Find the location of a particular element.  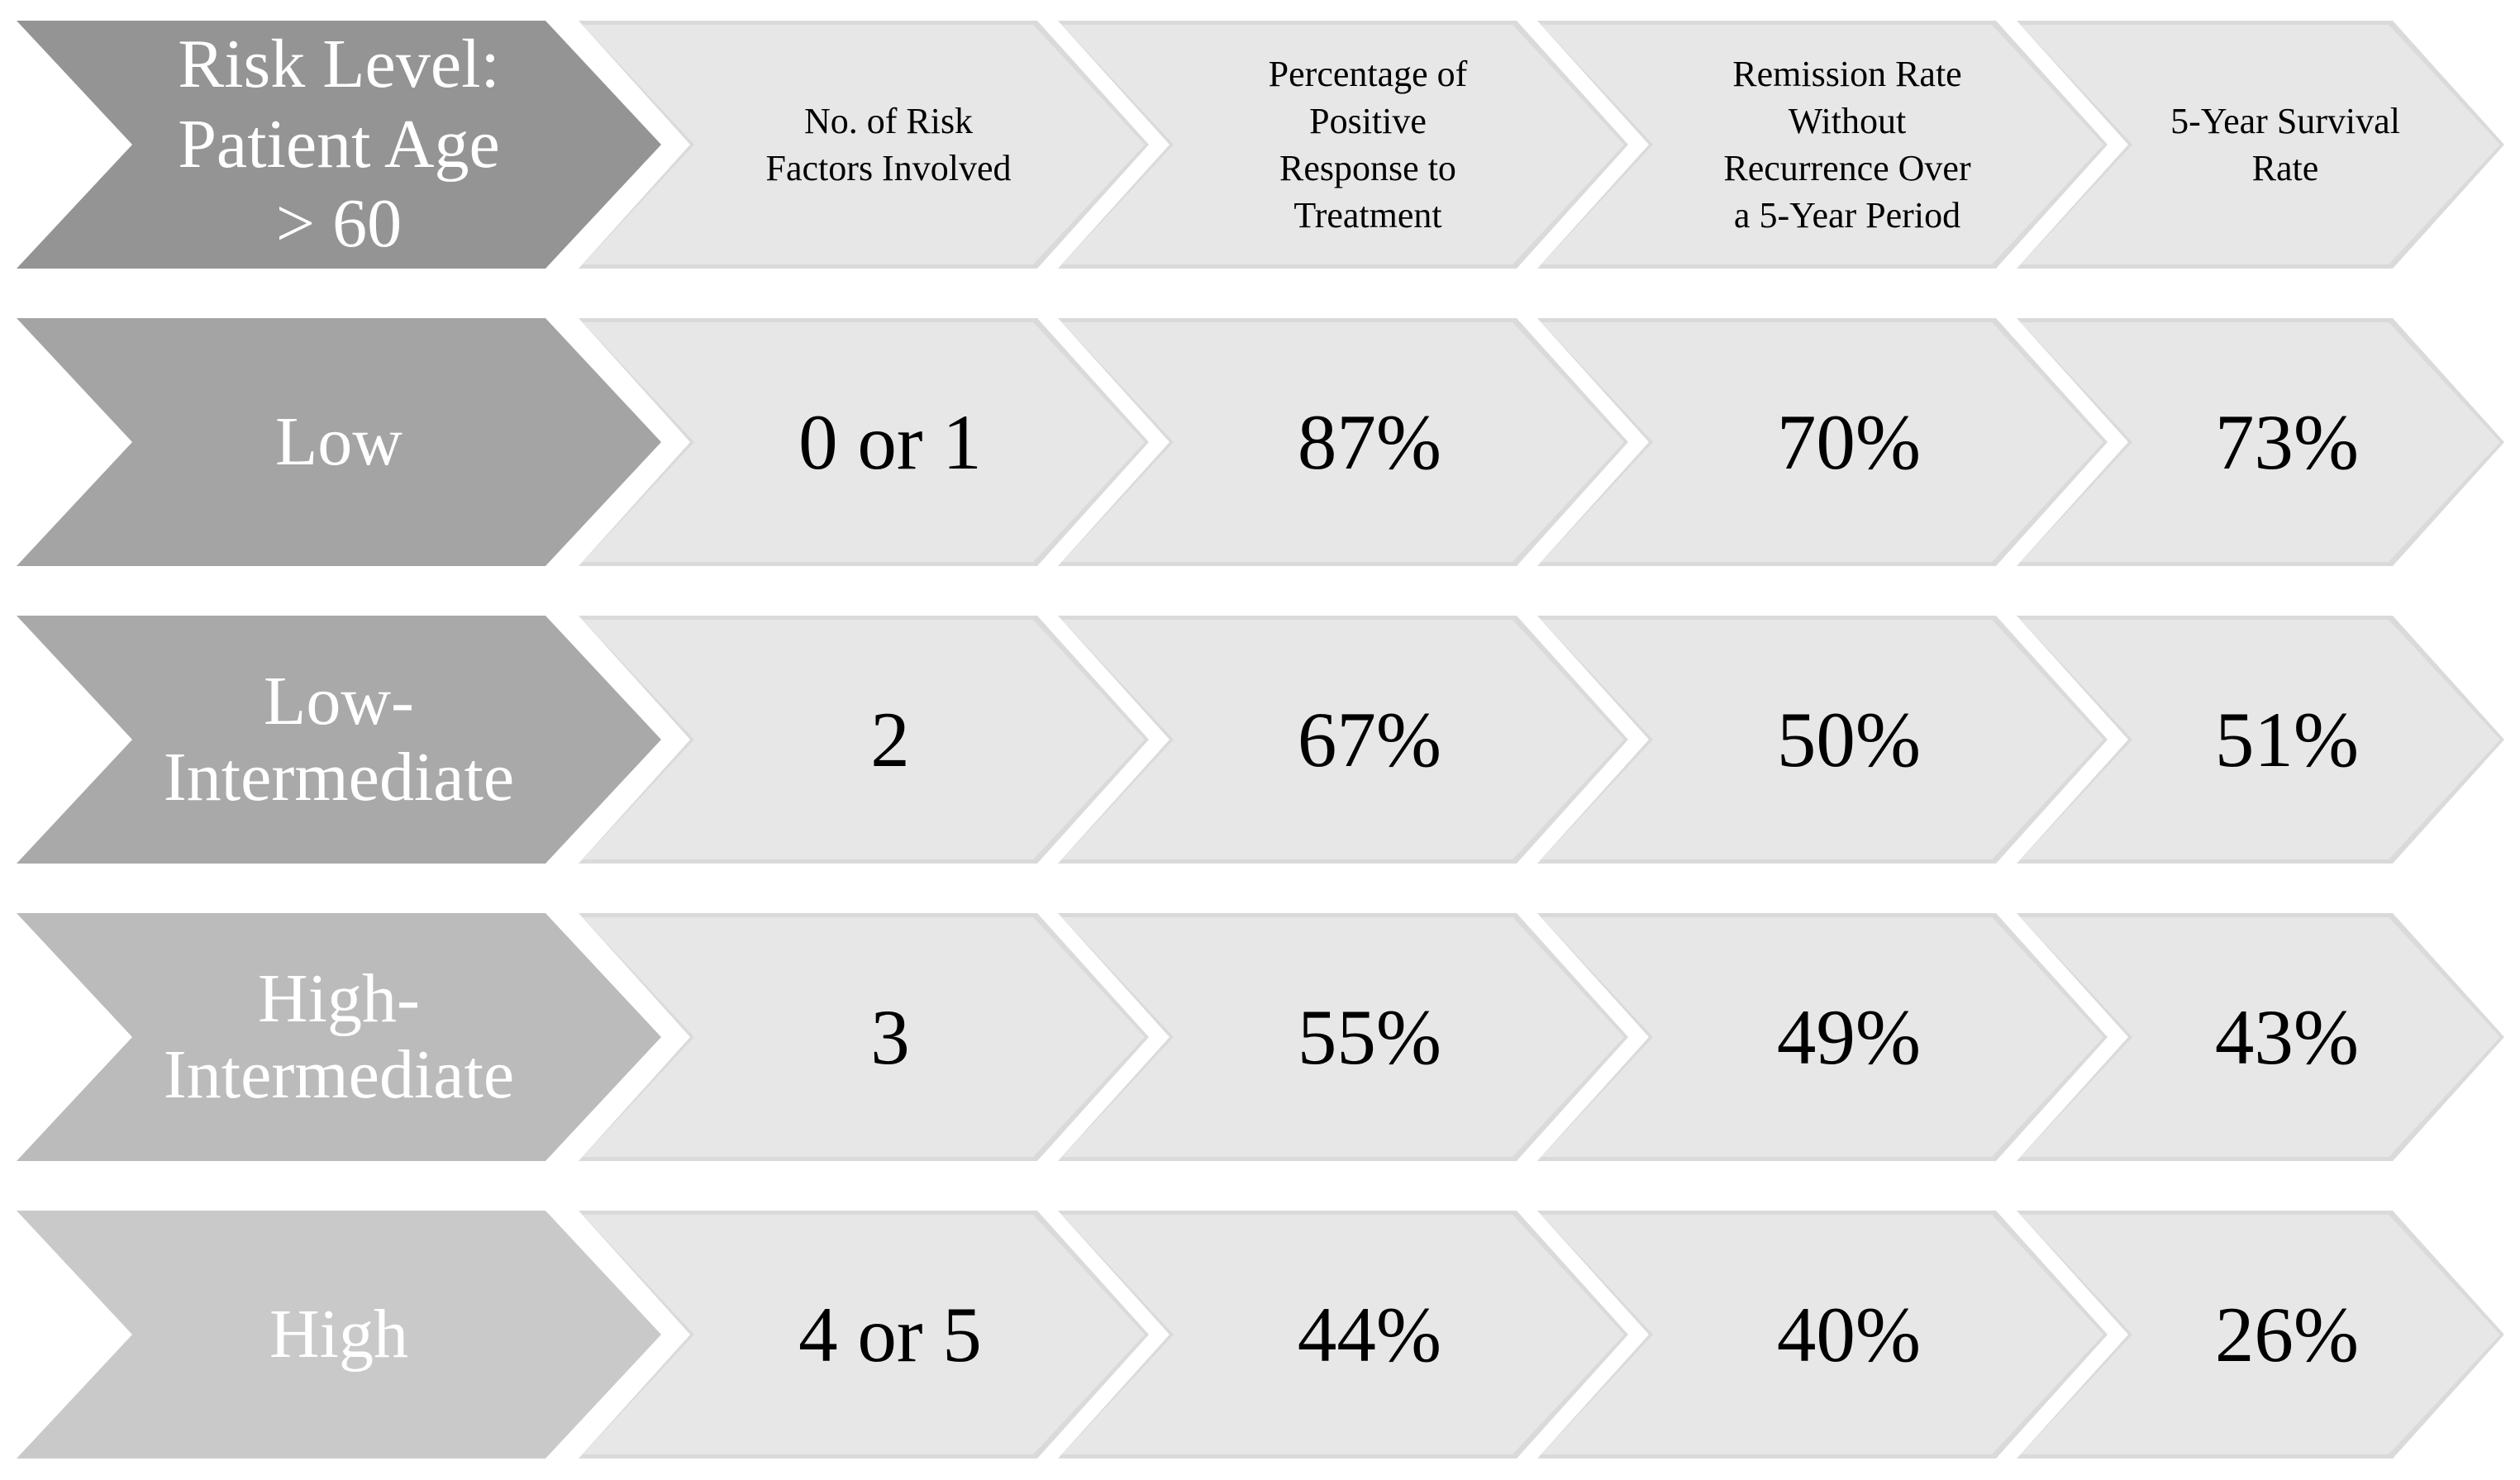

value-text: 40% is located at coordinates (1849, 1334).